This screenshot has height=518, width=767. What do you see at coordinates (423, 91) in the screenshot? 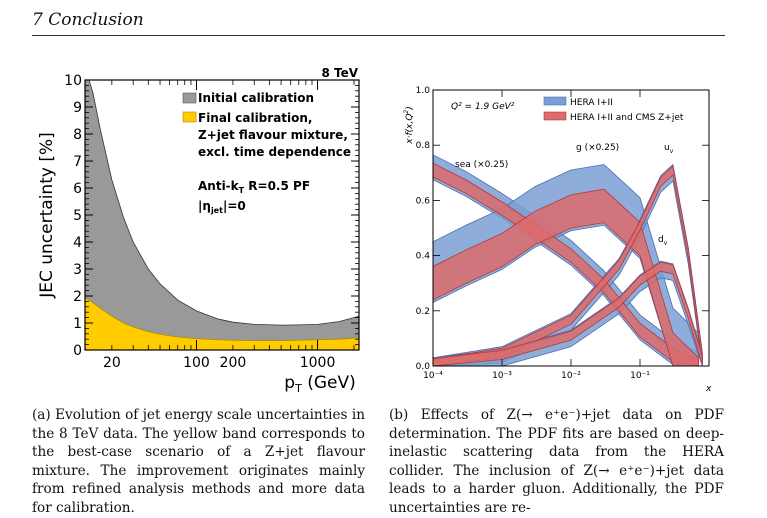
I see `y-tick-label-b: 1.0` at bounding box center [423, 91].